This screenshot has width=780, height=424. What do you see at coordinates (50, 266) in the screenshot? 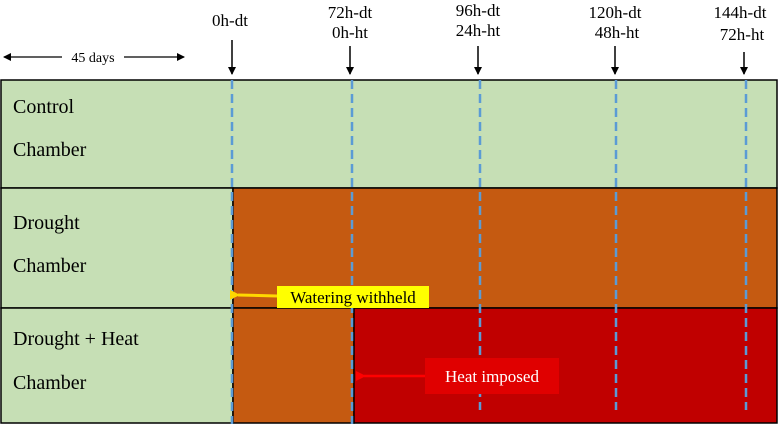
I see `row-drought-sublabel: Chamber` at bounding box center [50, 266].